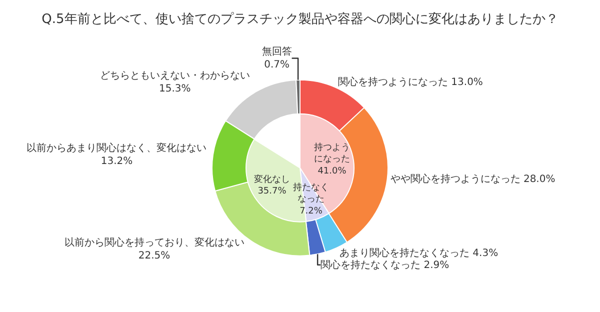 This screenshot has width=600, height=312. What do you see at coordinates (300, 19) in the screenshot?
I see `chart-title: Q.5年前と比べて、使い捨てのプラスチック製品や容器への関心に変化はありましたか？` at bounding box center [300, 19].